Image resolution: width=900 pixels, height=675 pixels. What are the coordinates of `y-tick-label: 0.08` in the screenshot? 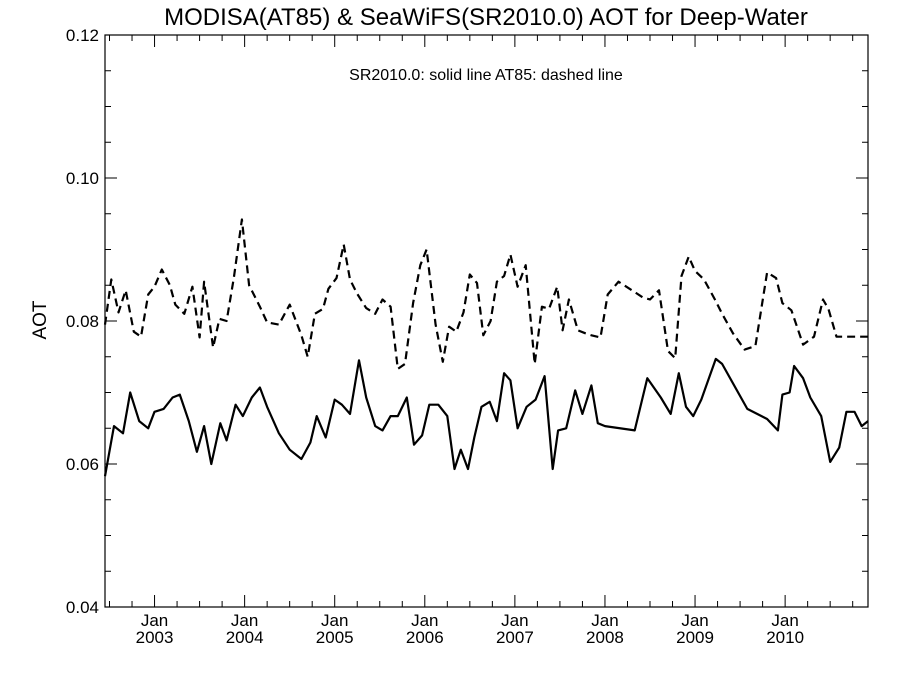 It's located at (82, 321).